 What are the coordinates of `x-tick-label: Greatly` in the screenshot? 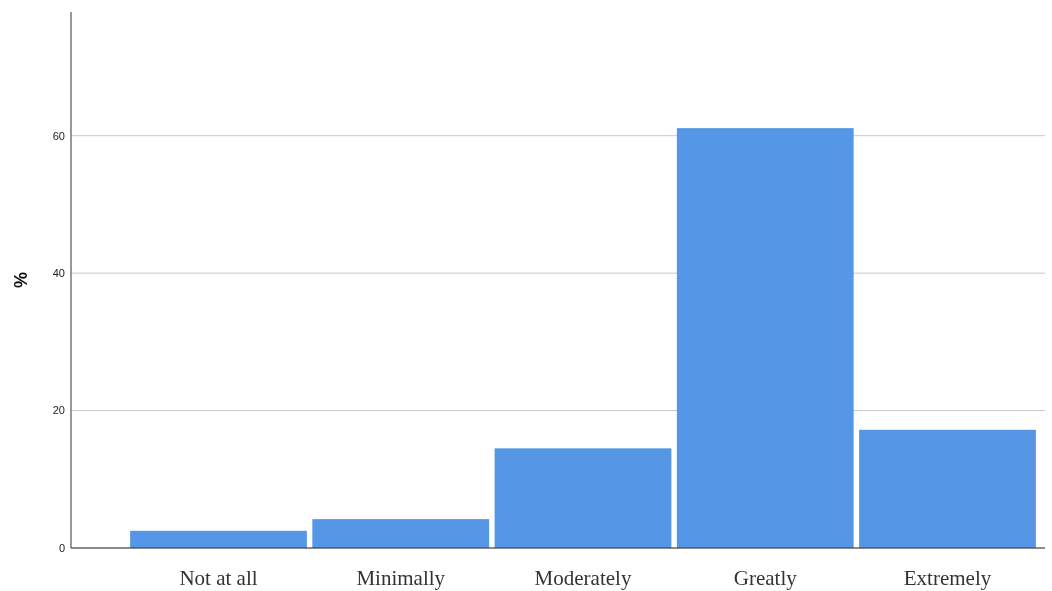 It's located at (765, 578).